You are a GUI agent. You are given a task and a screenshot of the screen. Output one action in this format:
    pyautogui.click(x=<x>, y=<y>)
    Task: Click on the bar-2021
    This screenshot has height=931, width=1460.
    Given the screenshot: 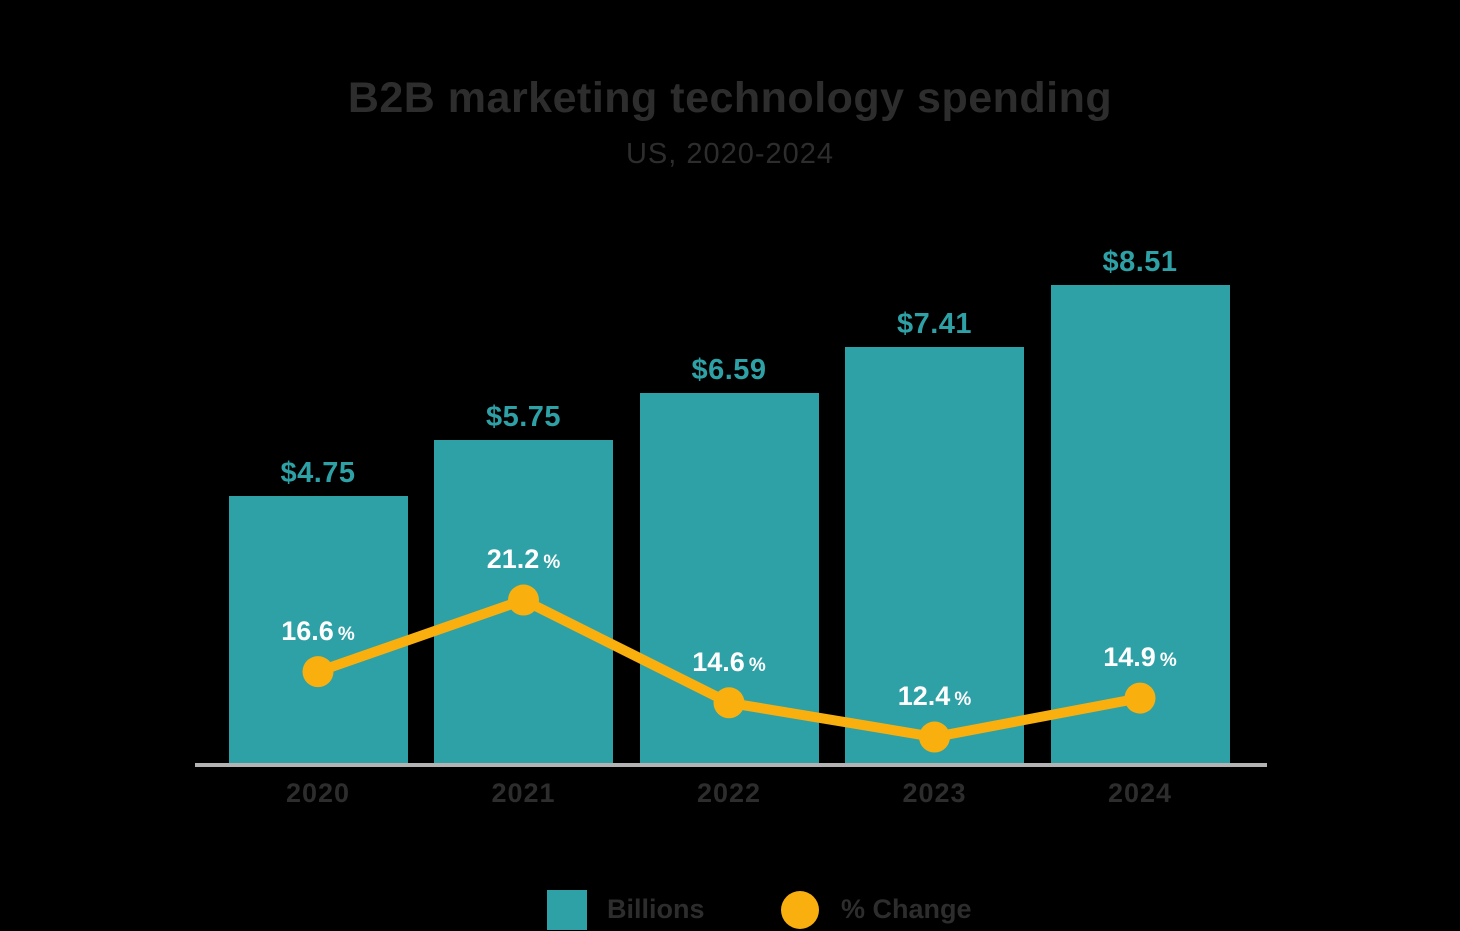 What is the action you would take?
    pyautogui.click(x=523, y=601)
    